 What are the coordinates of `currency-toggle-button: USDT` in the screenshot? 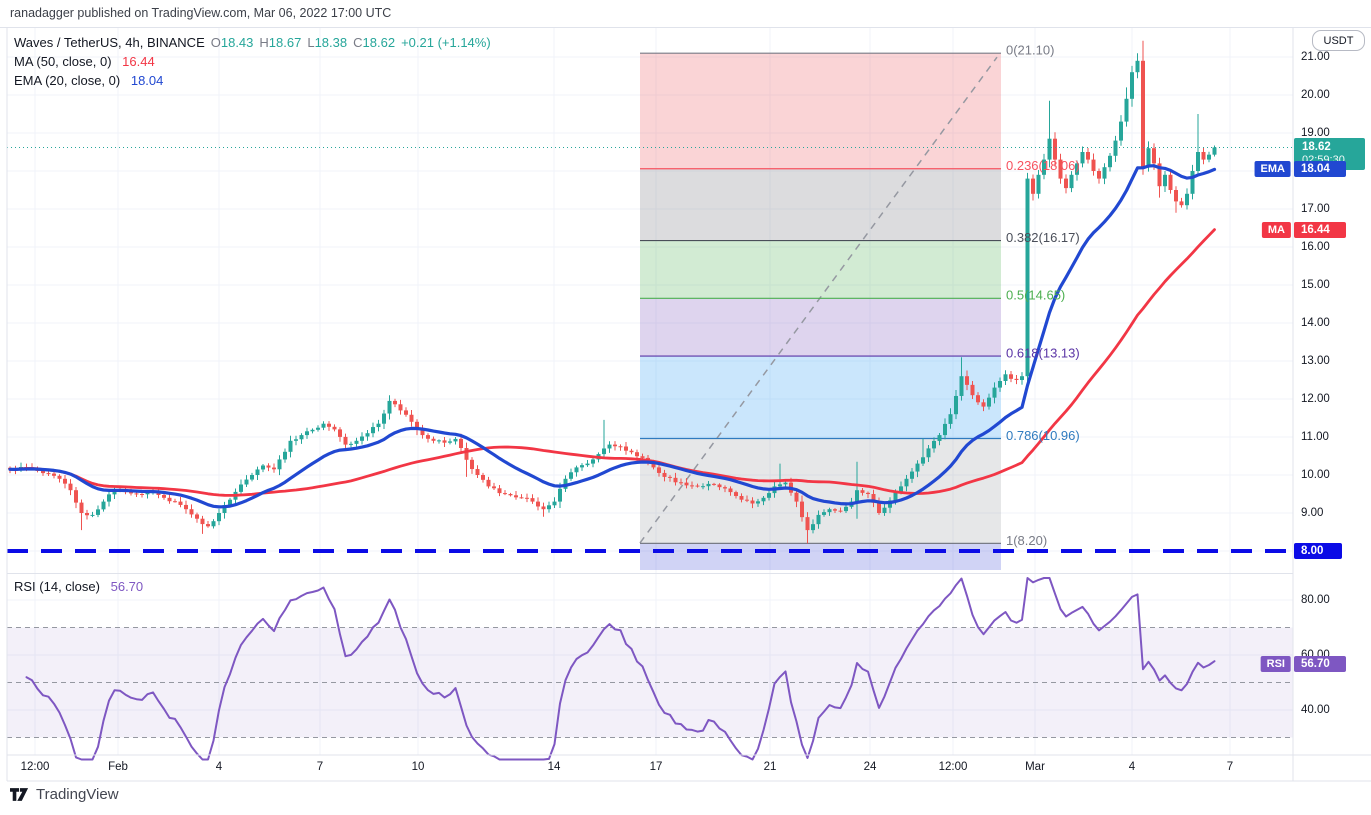 It's located at (1338, 40).